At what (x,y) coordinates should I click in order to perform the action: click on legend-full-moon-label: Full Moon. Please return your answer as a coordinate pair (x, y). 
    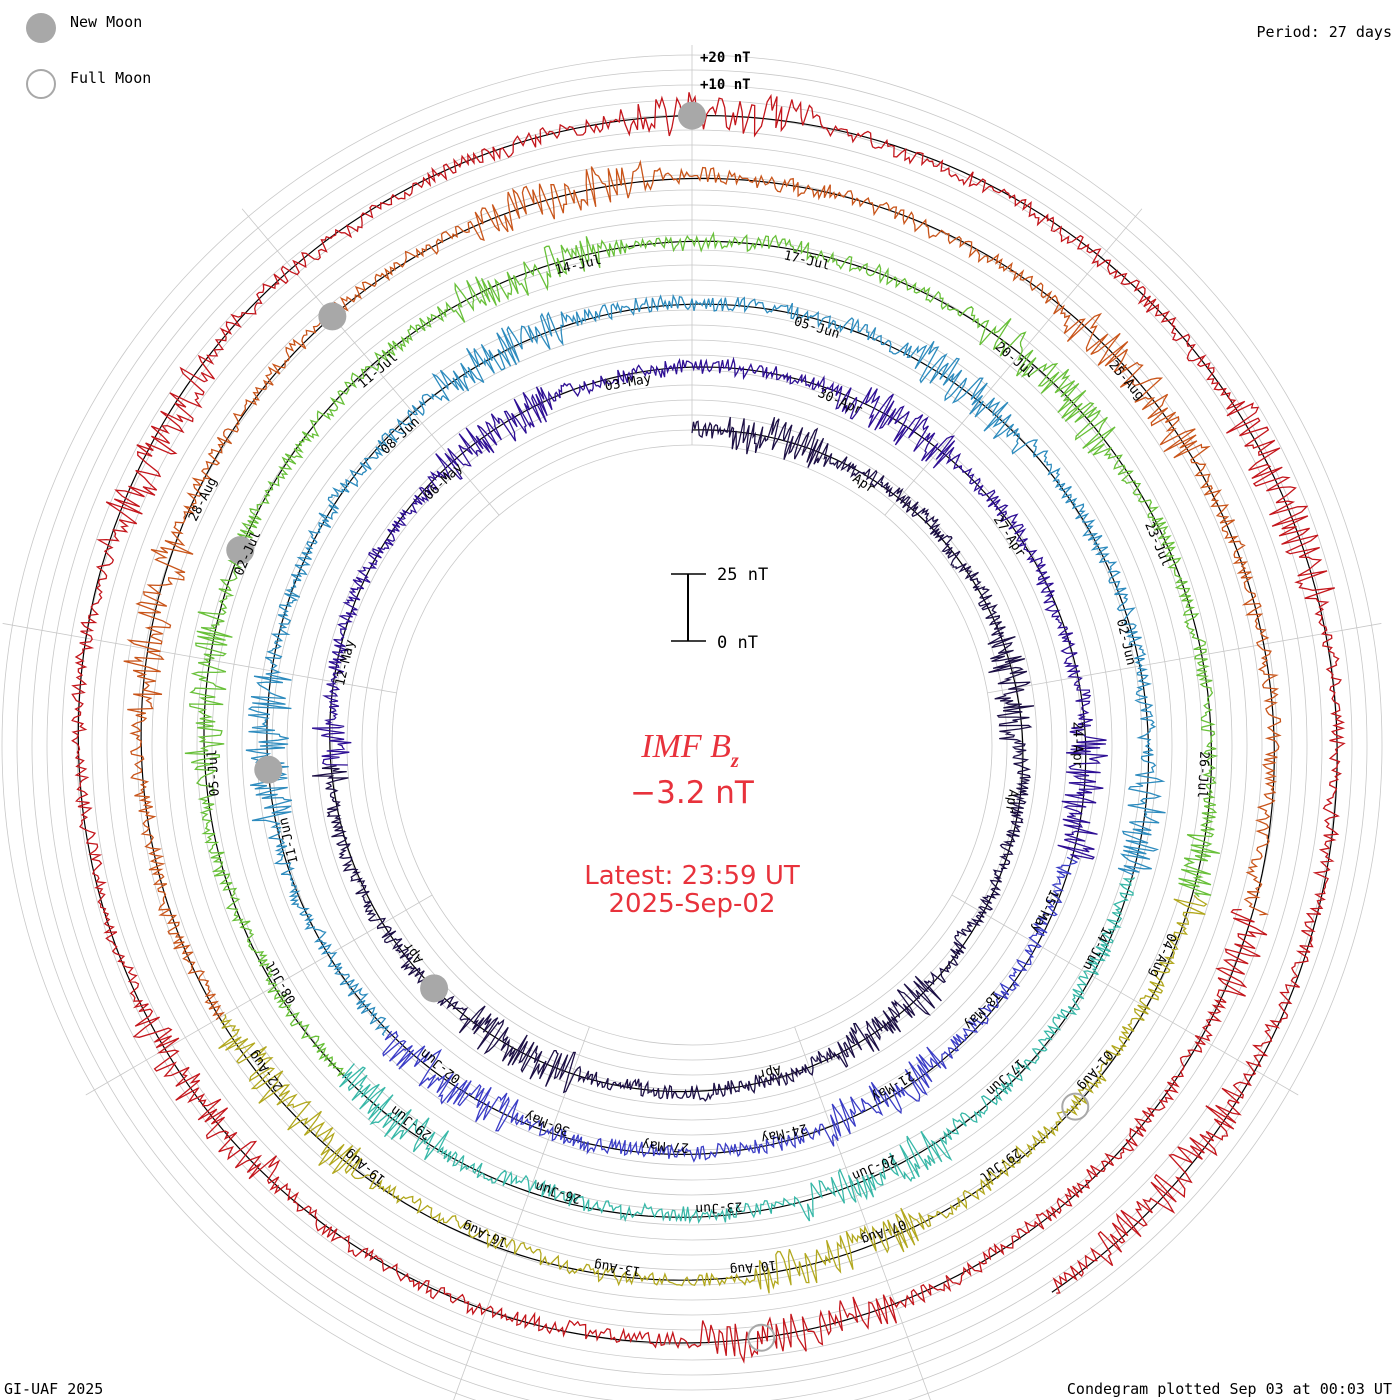
    Looking at the image, I should click on (111, 78).